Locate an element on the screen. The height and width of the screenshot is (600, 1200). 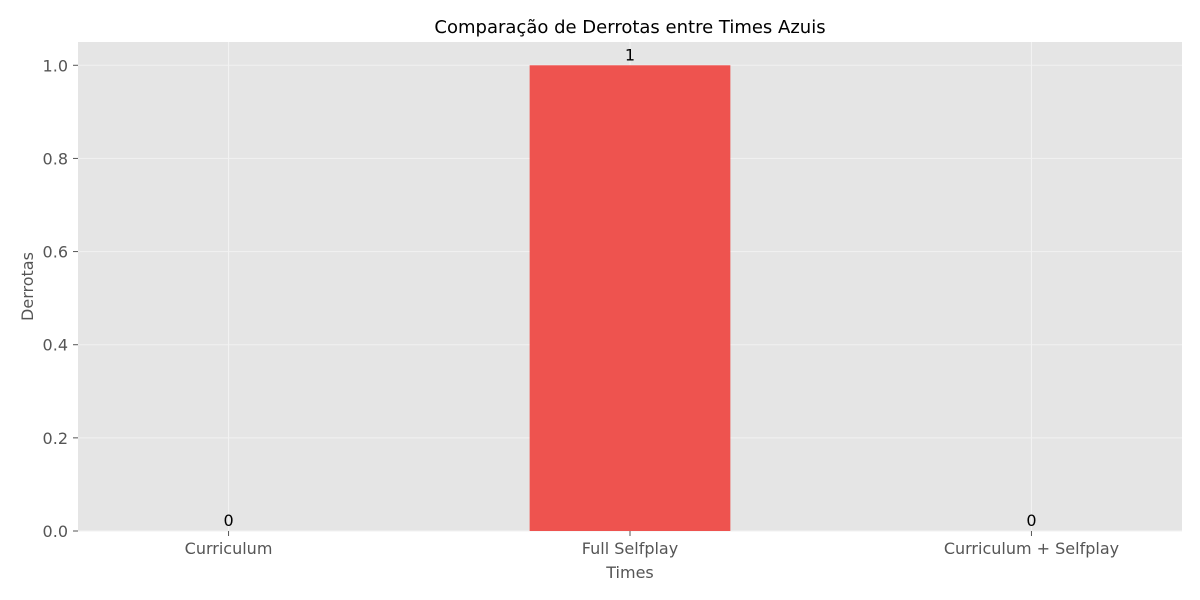
bar-value-label: 1 is located at coordinates (630, 54).